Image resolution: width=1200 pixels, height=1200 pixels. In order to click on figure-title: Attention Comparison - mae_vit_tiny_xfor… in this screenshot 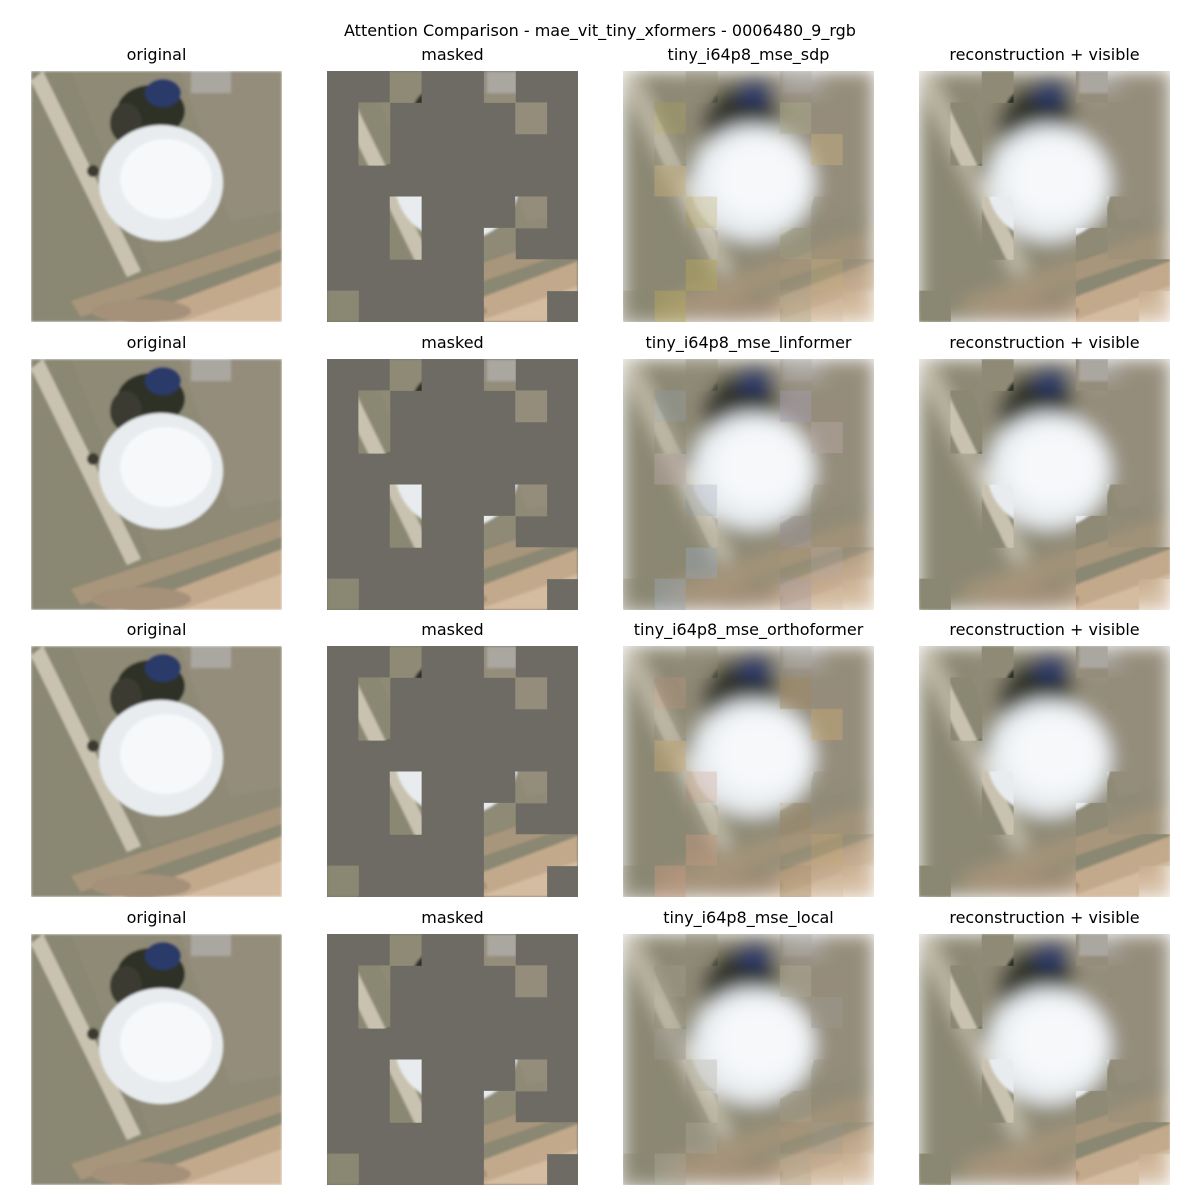, I will do `click(600, 30)`.